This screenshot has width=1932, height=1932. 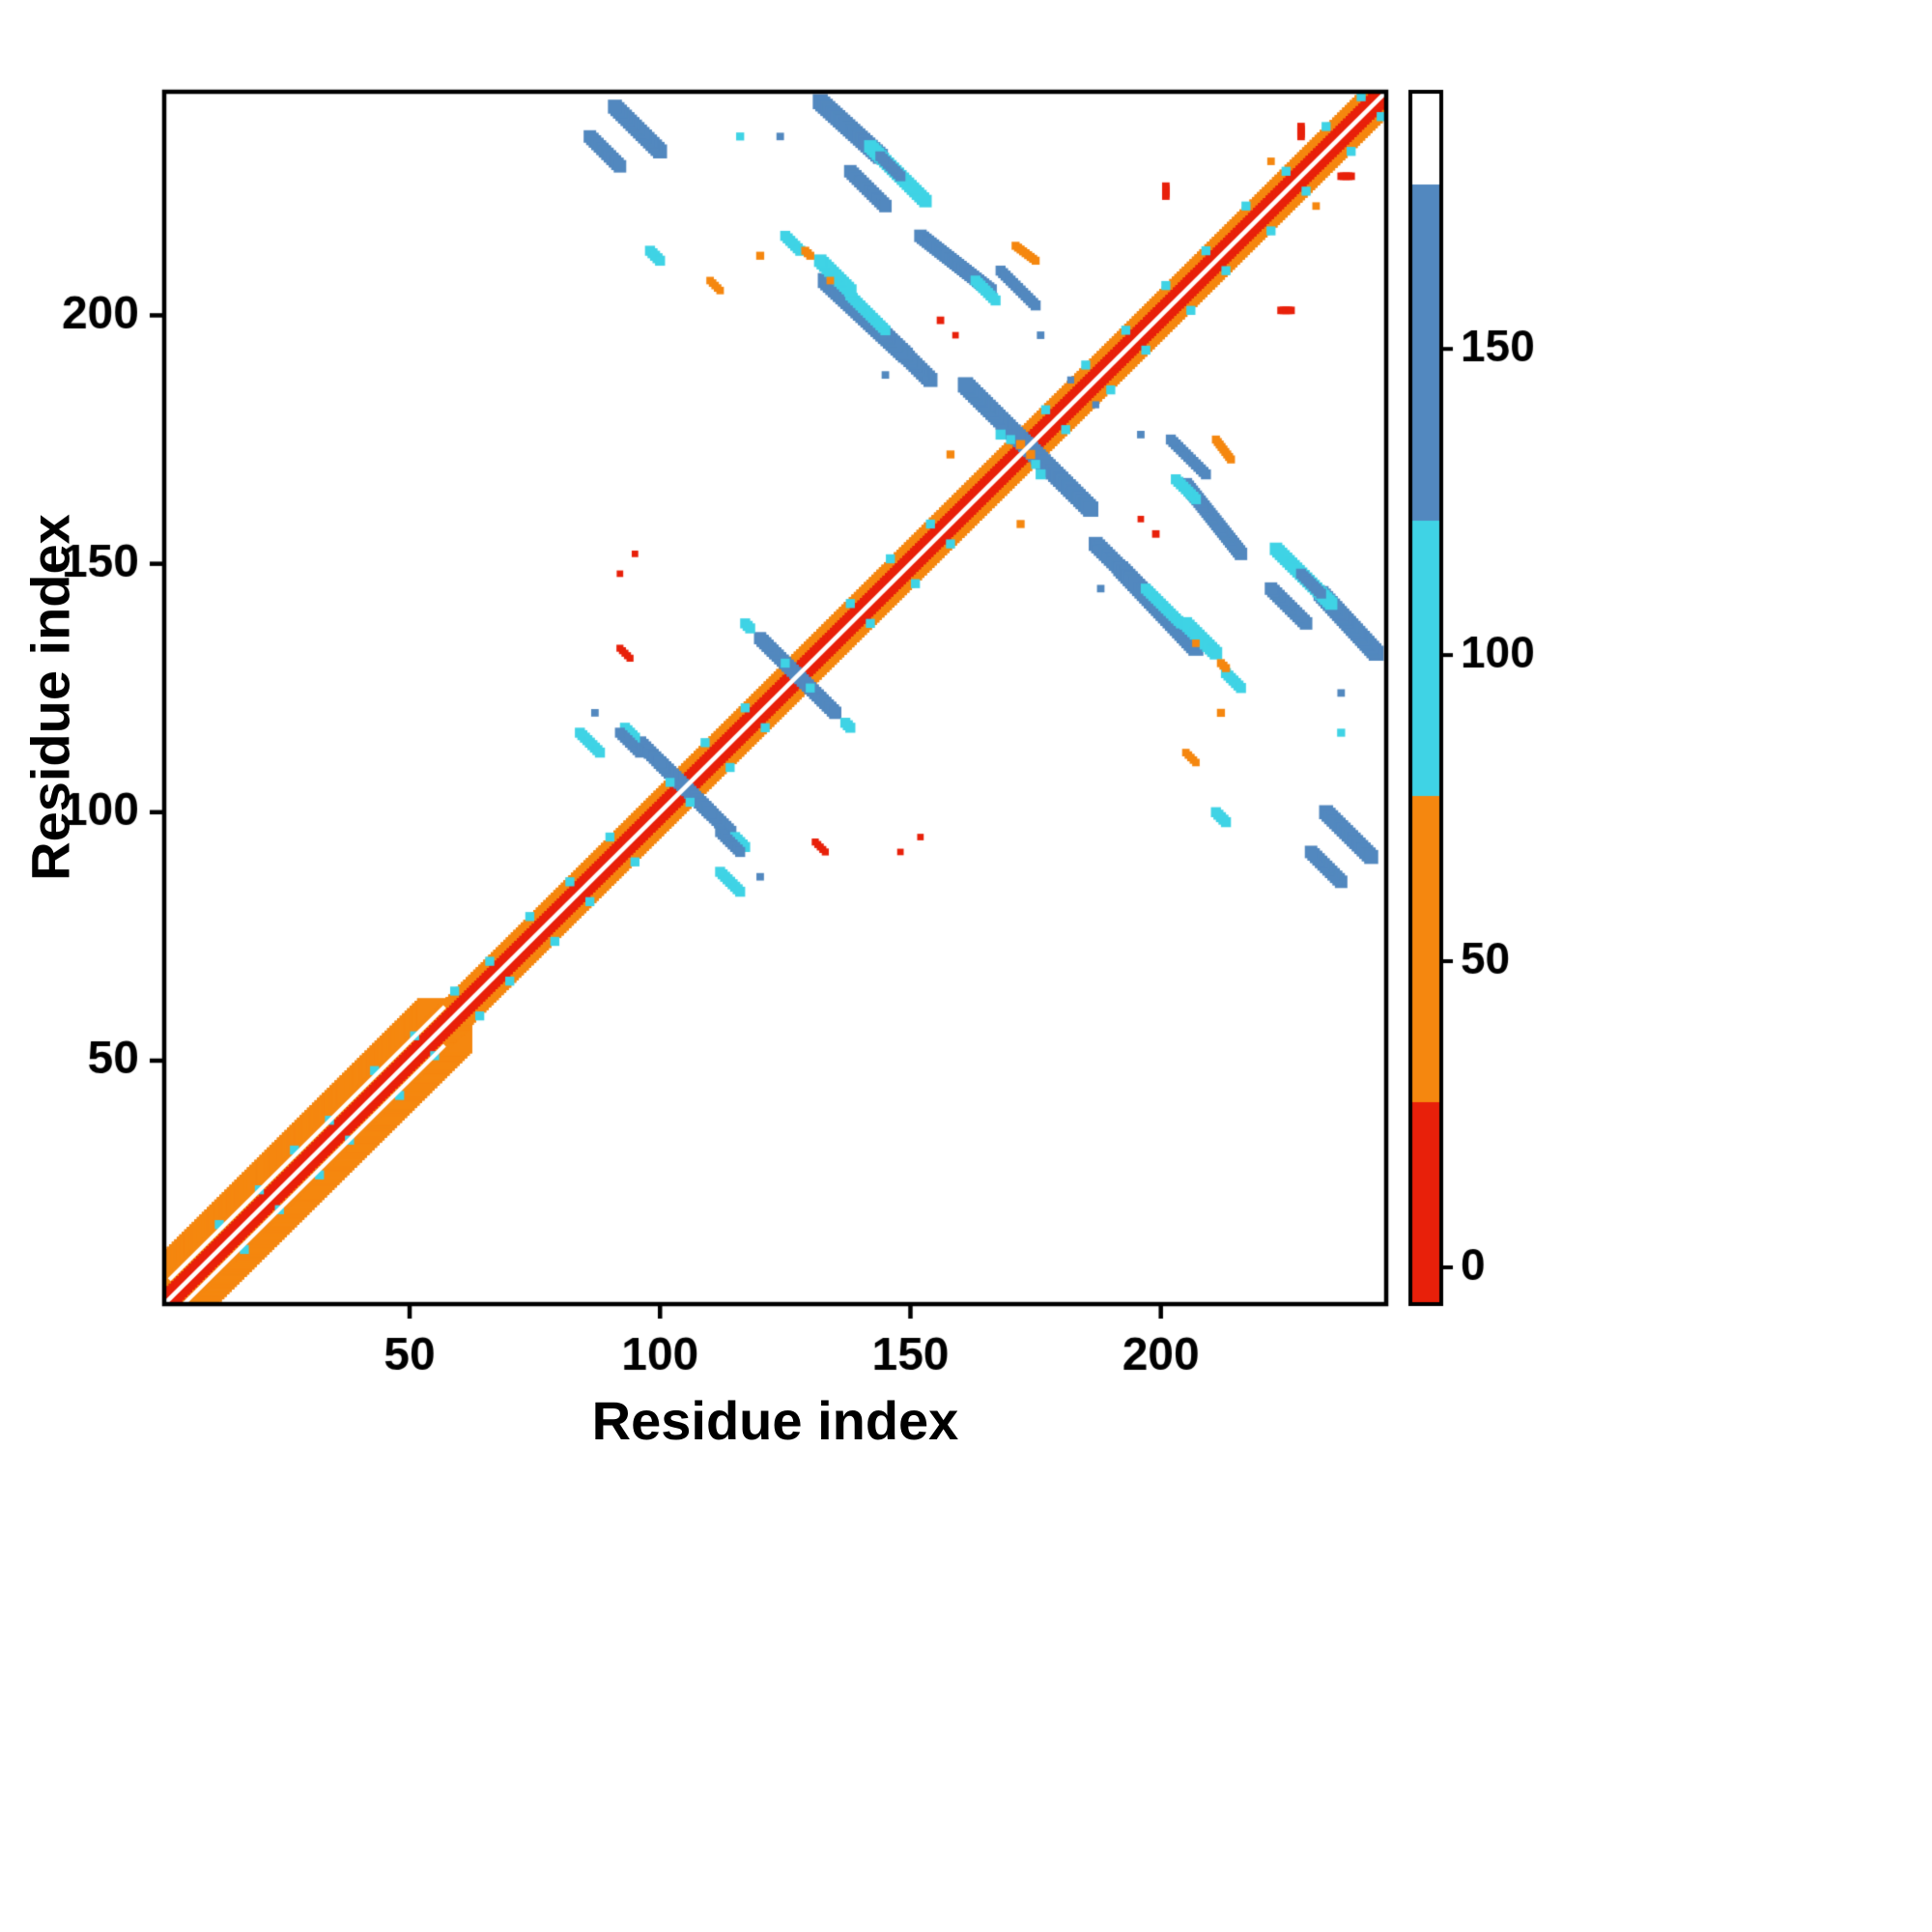 What do you see at coordinates (50, 697) in the screenshot?
I see `y-axis-label: Residue index` at bounding box center [50, 697].